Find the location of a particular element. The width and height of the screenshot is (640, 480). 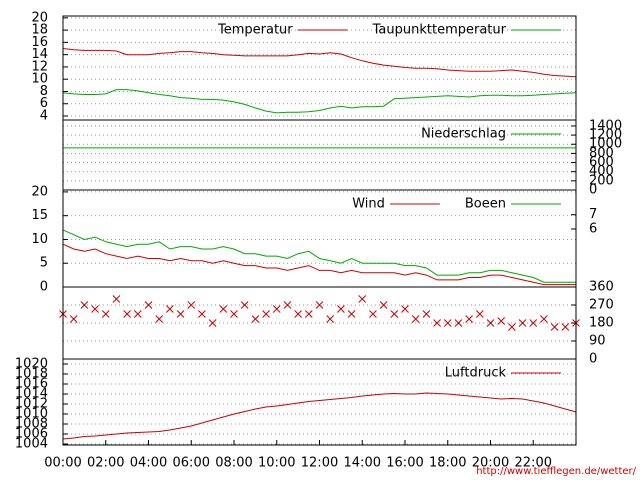

legend-label: Luftdruck is located at coordinates (476, 373).